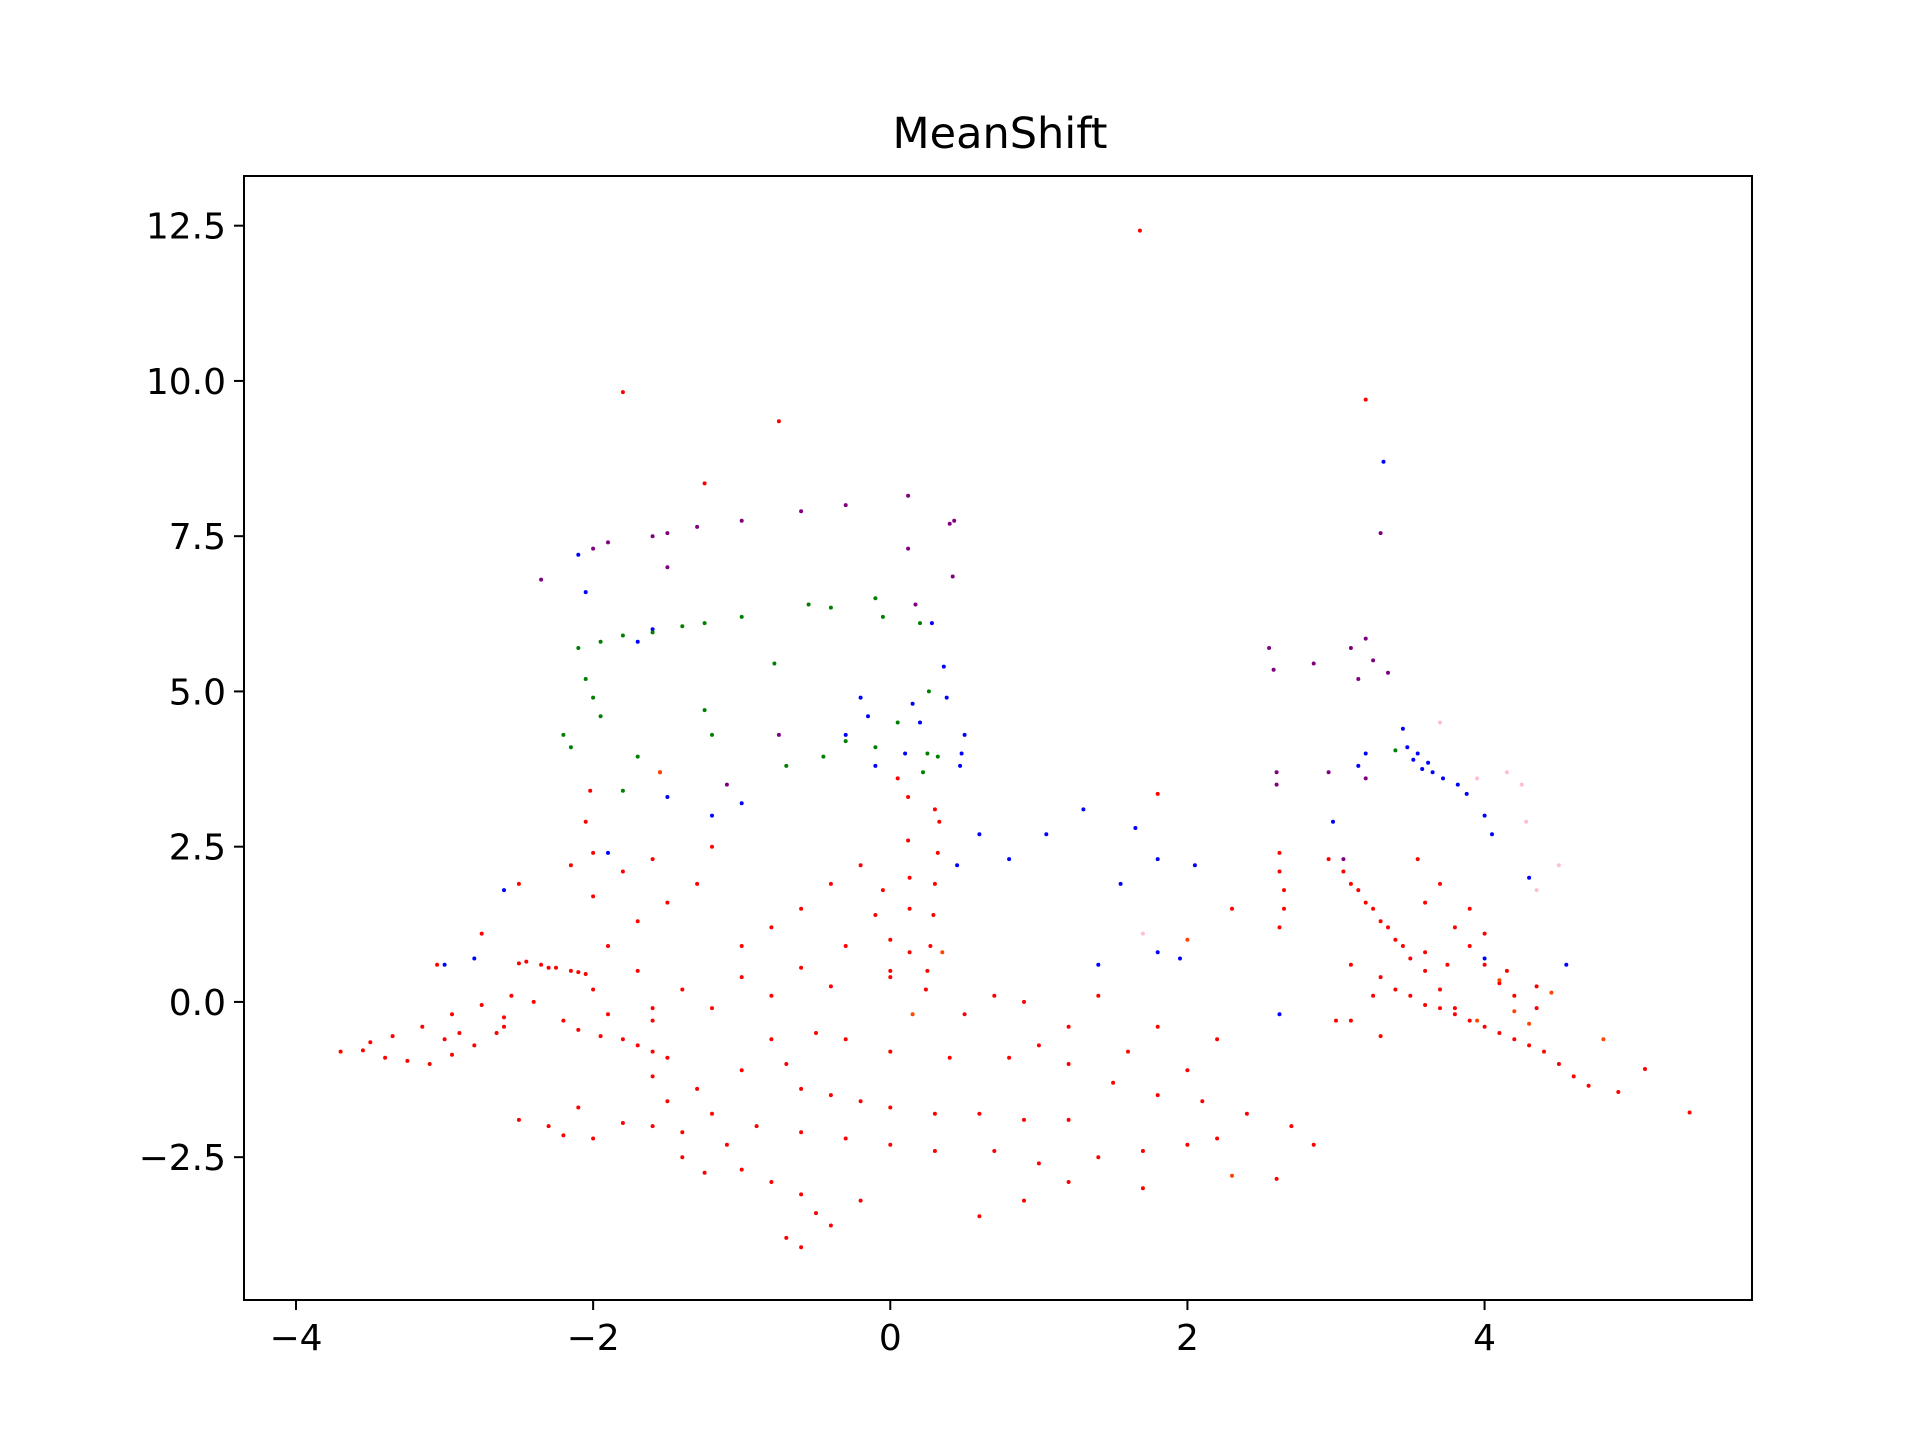  What do you see at coordinates (295, 1338) in the screenshot?
I see `x-tick-label-0: −4` at bounding box center [295, 1338].